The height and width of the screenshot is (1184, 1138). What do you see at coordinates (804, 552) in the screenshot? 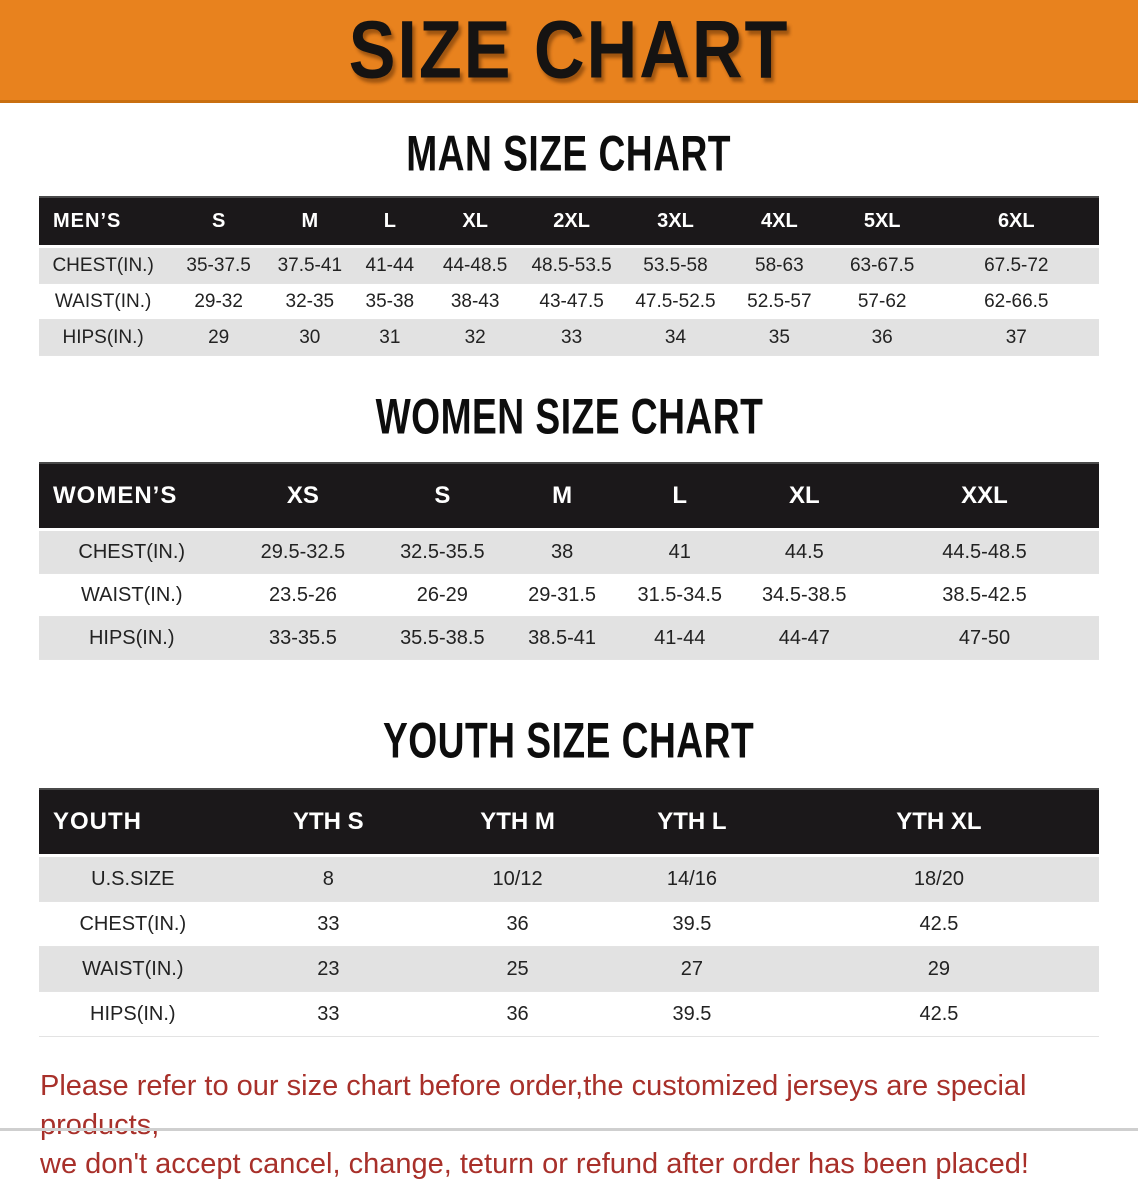
I see `cell: 44.5` at bounding box center [804, 552].